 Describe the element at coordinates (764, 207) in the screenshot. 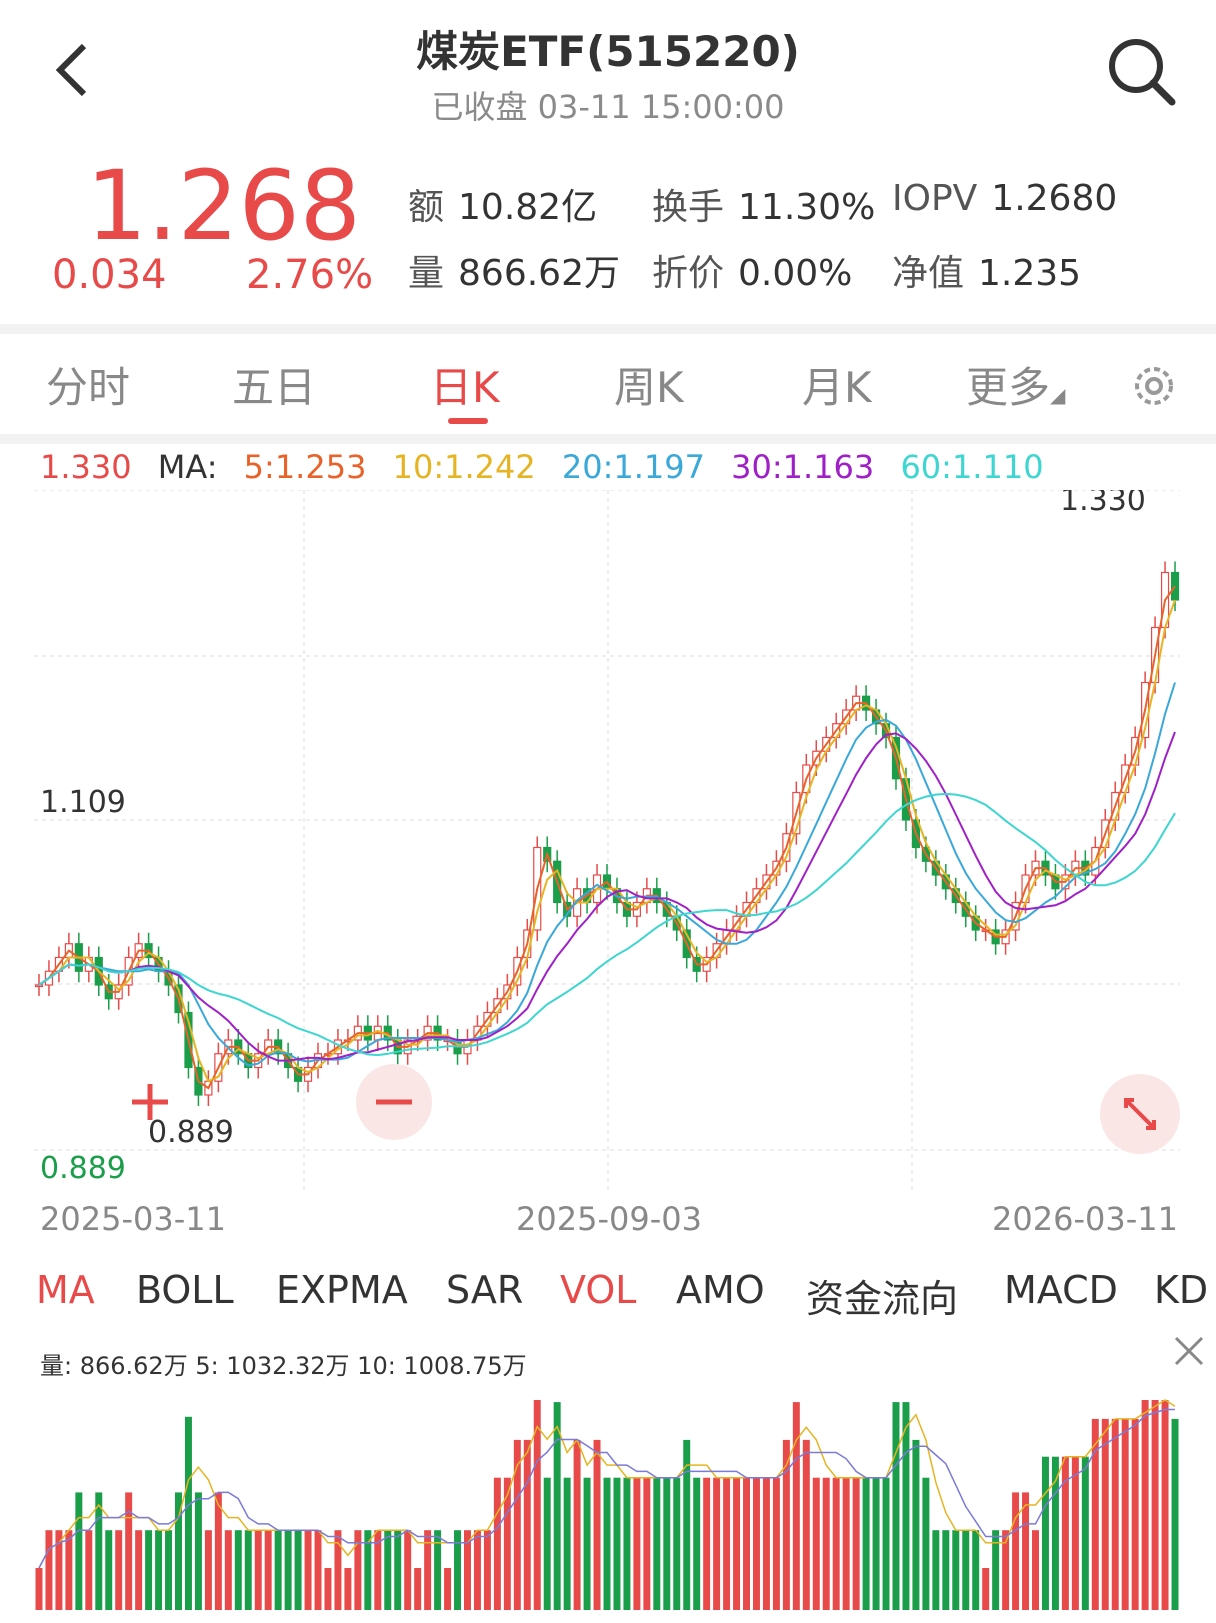

I see `stat-turnover: 换手 11.30%` at that location.